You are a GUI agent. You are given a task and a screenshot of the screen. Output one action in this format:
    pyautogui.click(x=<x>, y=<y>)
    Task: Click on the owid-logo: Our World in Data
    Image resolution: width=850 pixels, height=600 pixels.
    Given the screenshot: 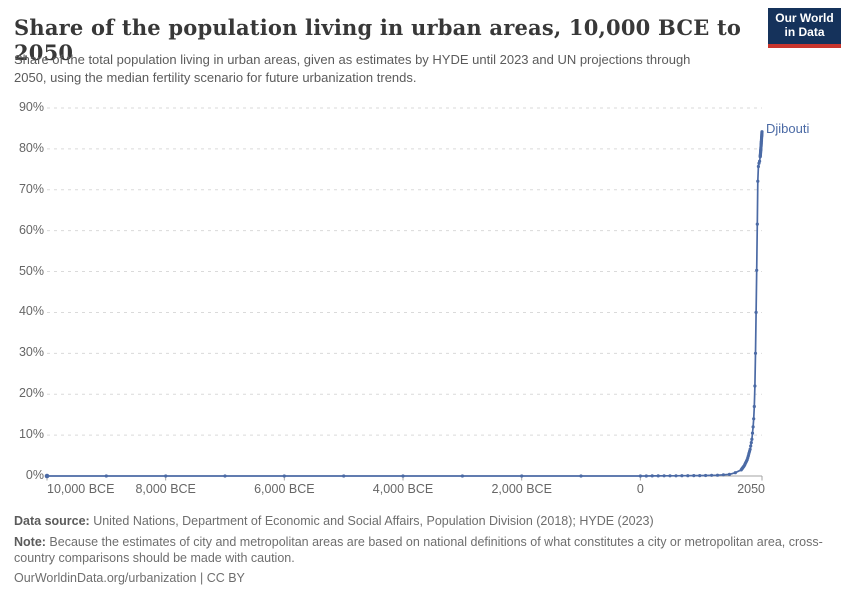 What is the action you would take?
    pyautogui.click(x=804, y=28)
    